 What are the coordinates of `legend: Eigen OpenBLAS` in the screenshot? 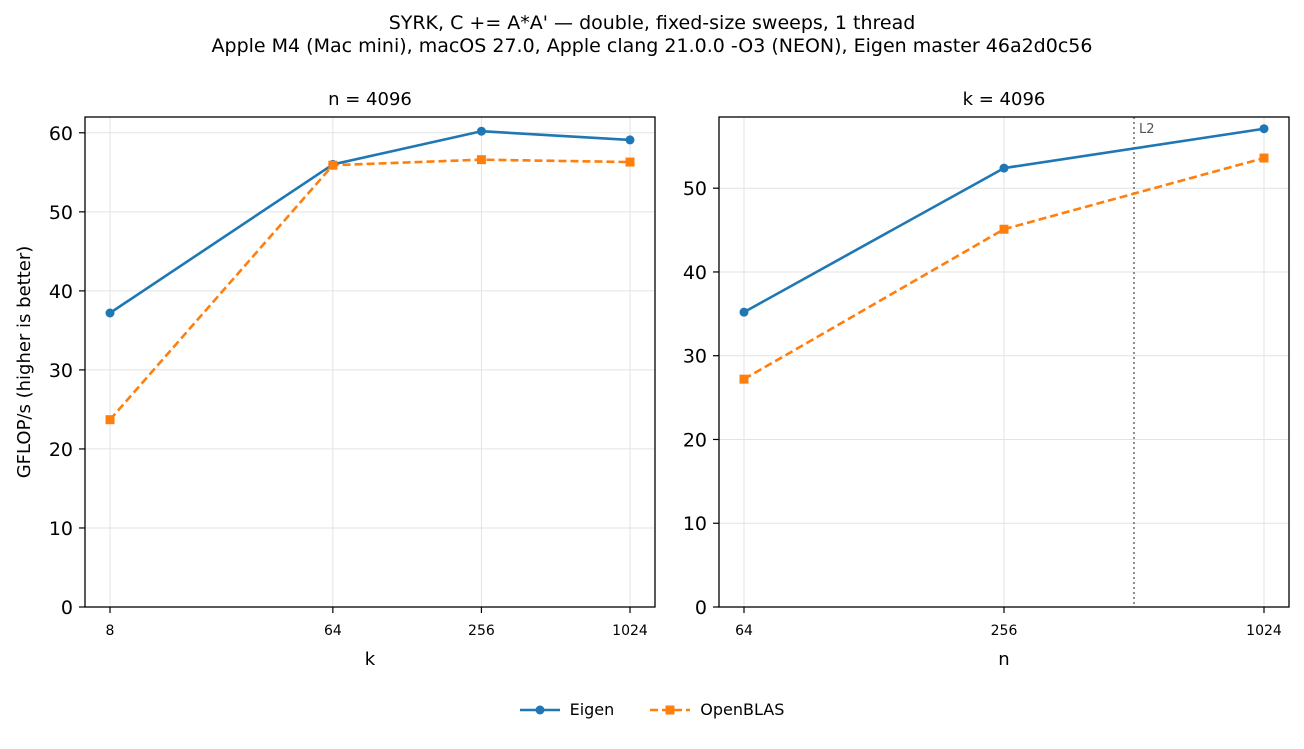 It's located at (652, 709).